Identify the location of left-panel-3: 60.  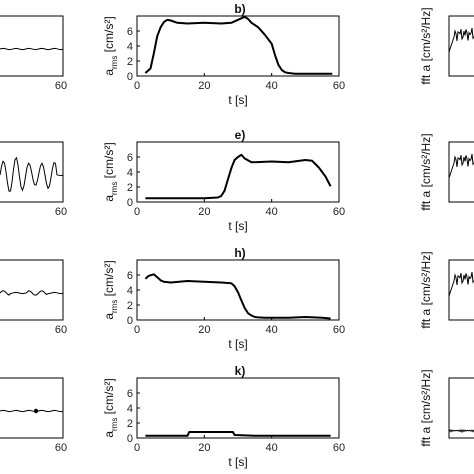
(33, 297).